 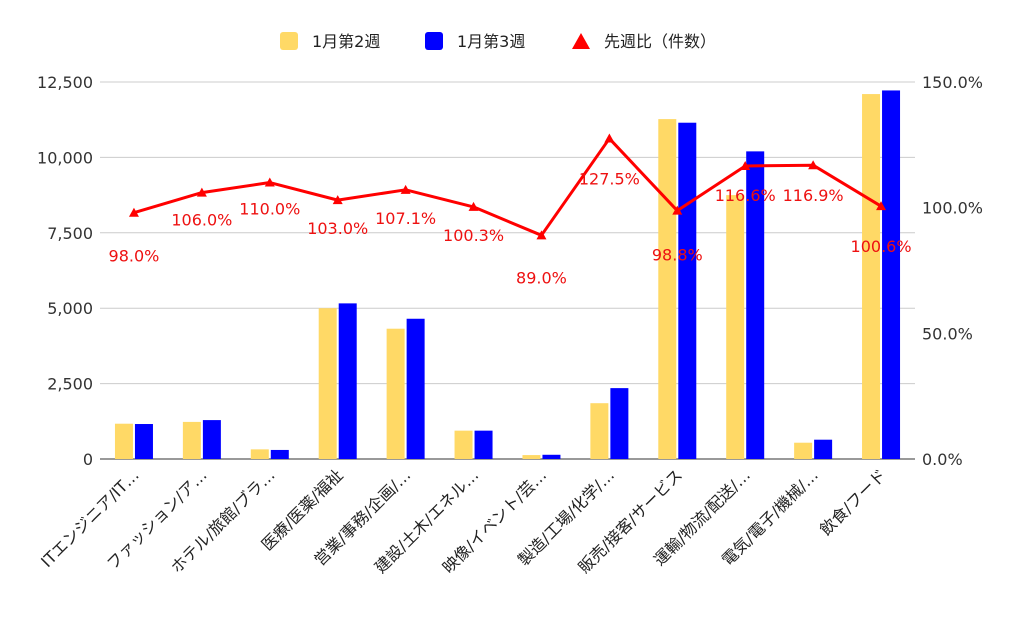 I want to click on ratio-data-label: 116.6%, so click(x=745, y=195).